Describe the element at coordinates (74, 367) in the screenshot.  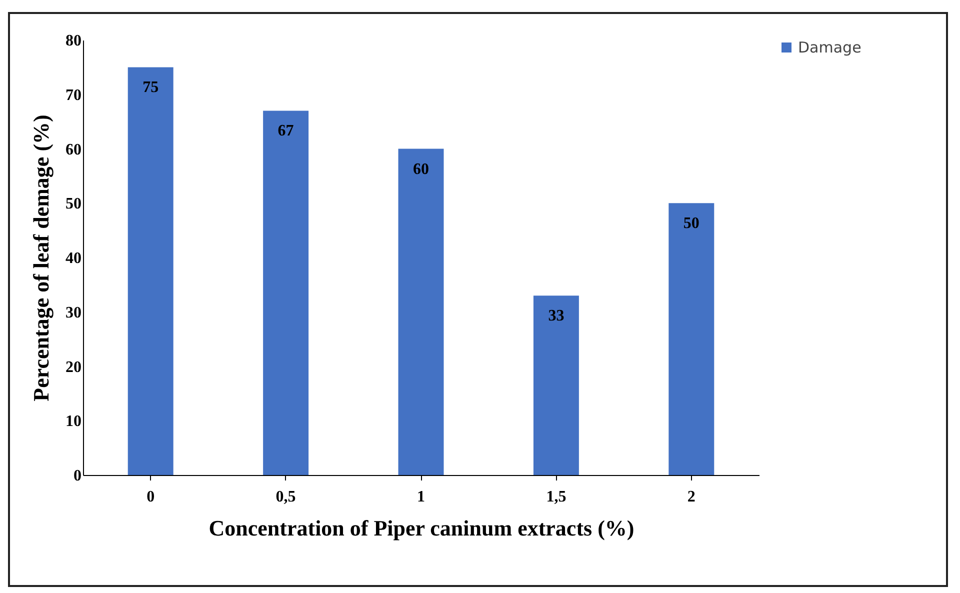
I see `y-tick-label: 20` at that location.